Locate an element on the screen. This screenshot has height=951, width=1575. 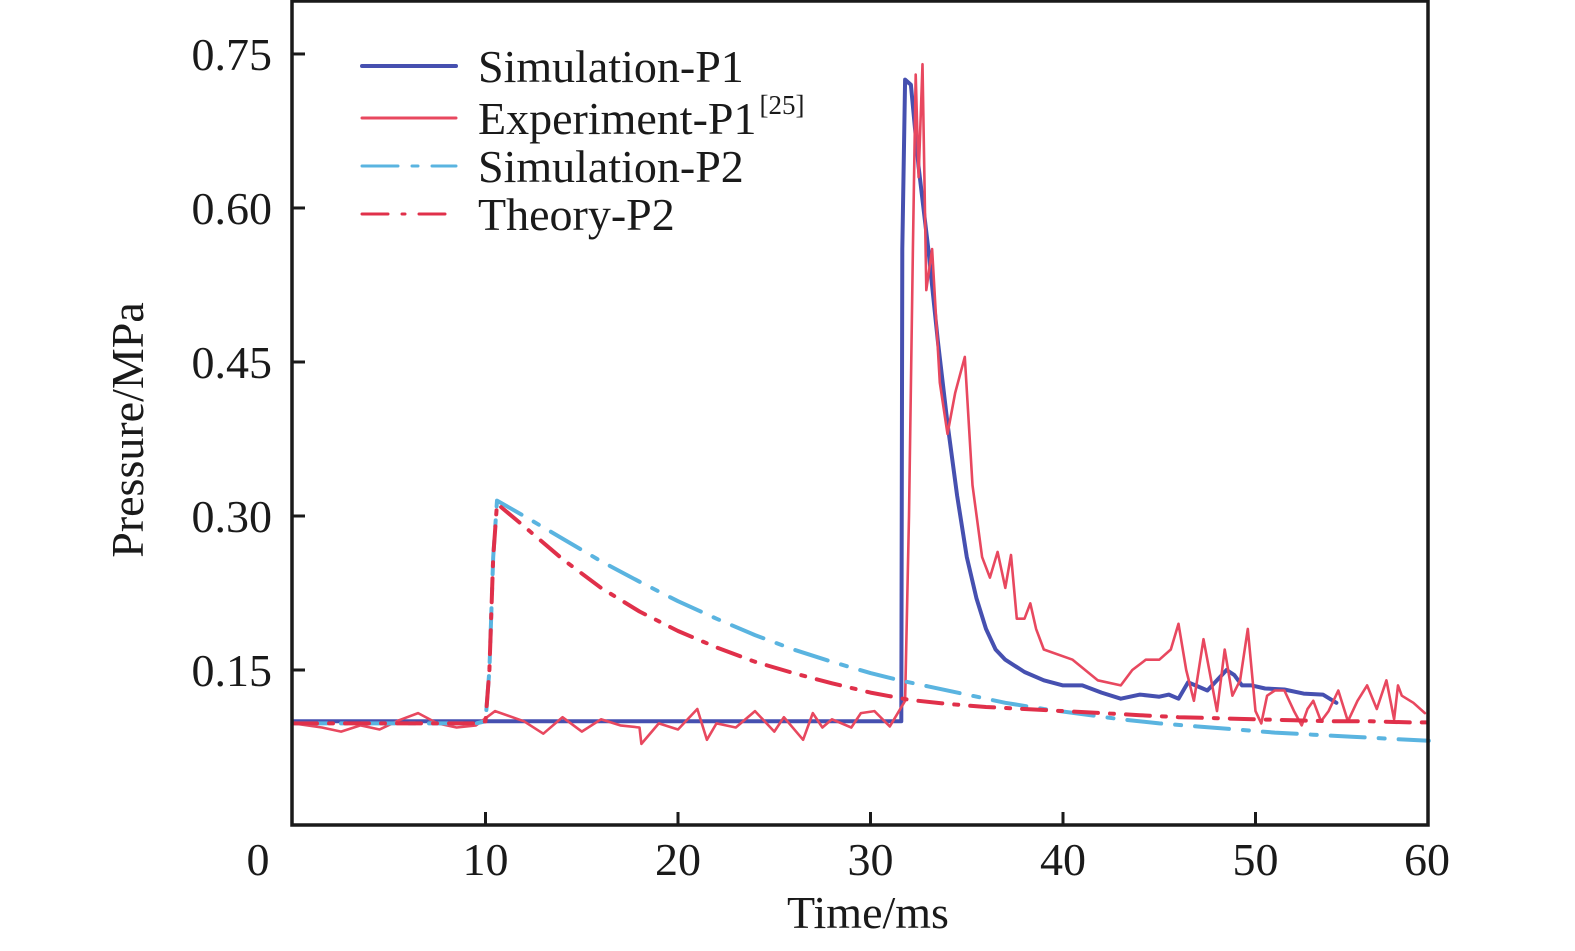
x-axis-title: Time/ms is located at coordinates (868, 912).